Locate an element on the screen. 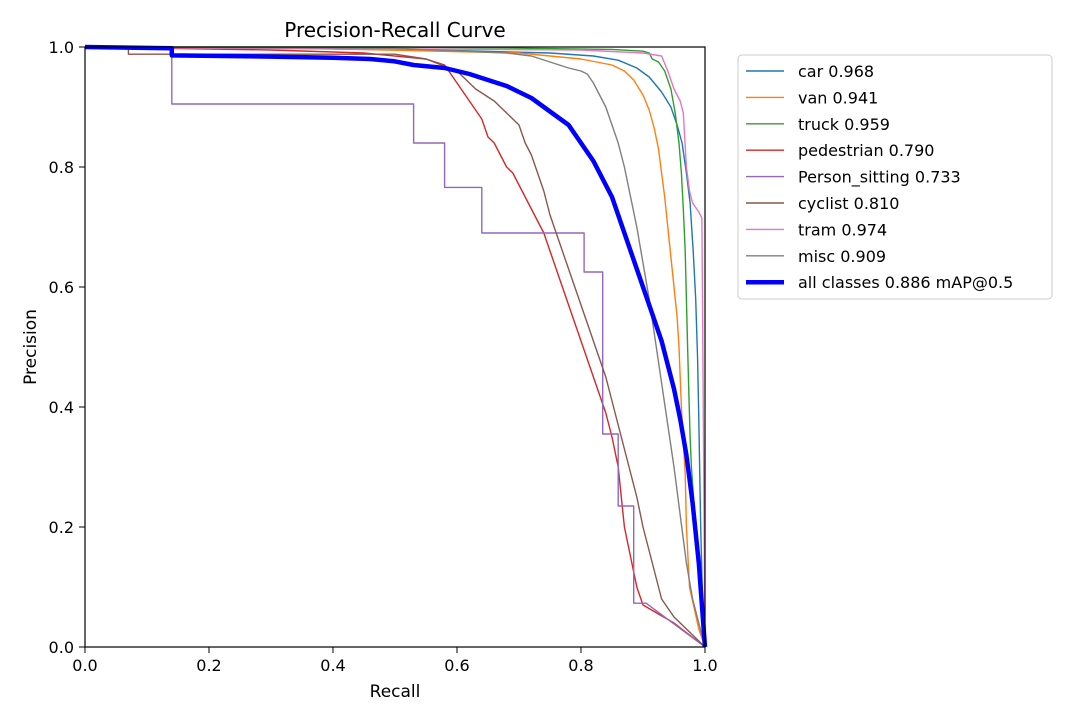 The height and width of the screenshot is (720, 1080). x-axis-label: Recall is located at coordinates (395, 692).